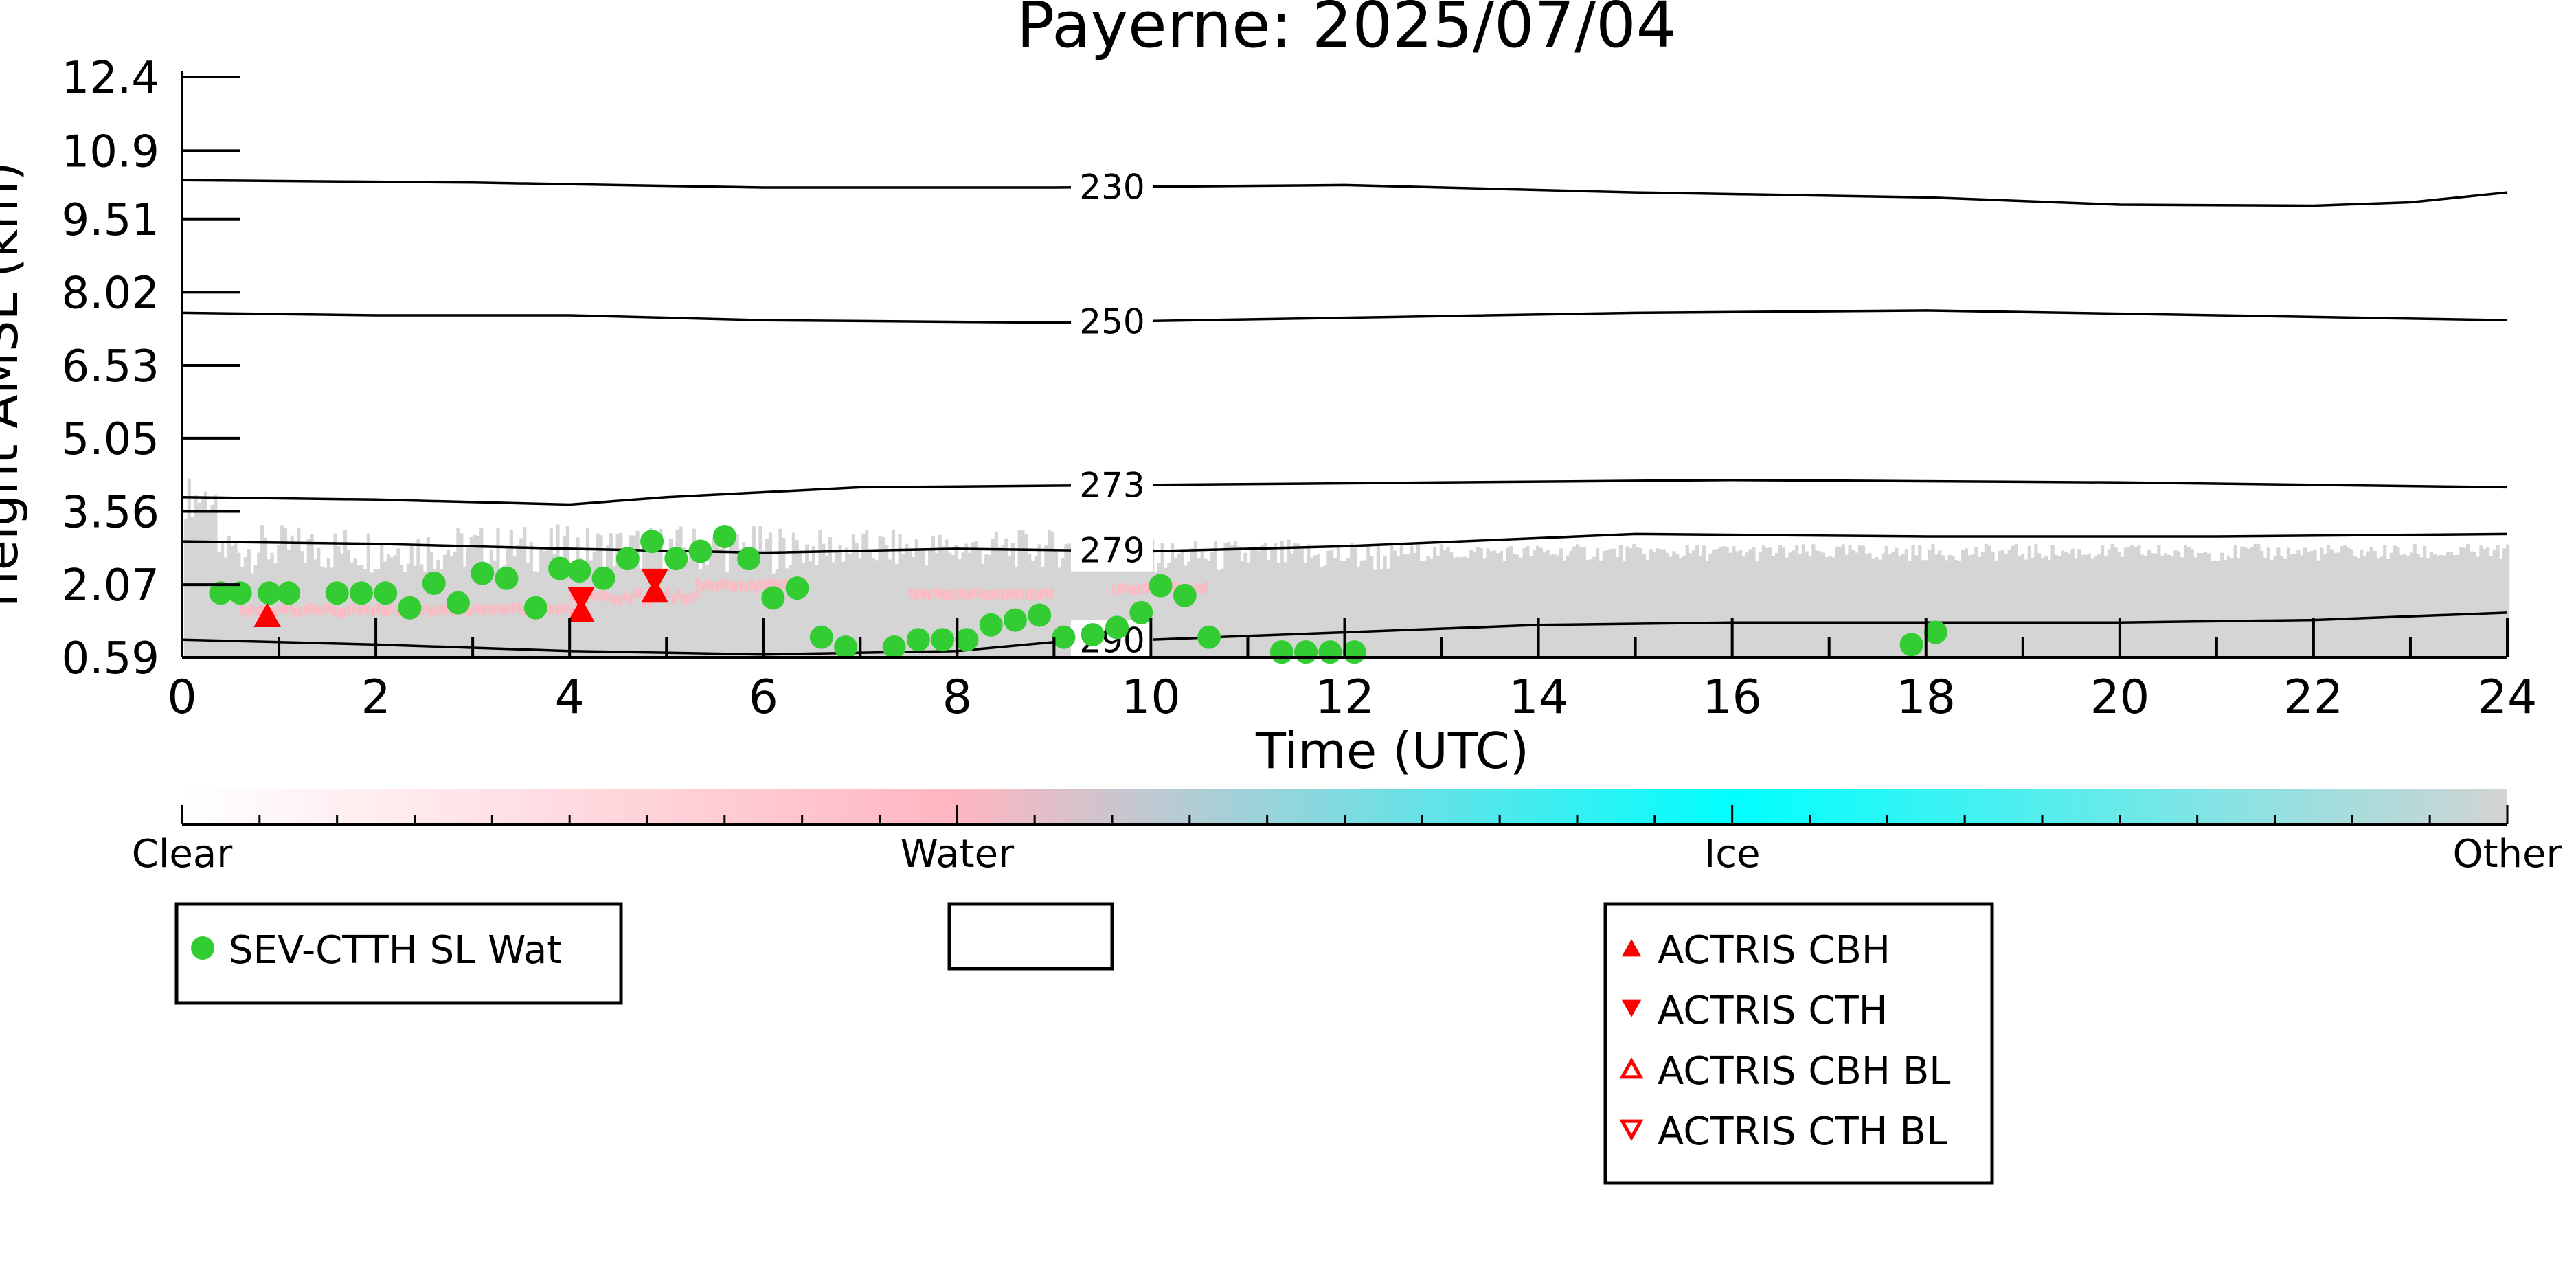  Describe the element at coordinates (182, 854) in the screenshot. I see `colorbar-label: Clear` at that location.